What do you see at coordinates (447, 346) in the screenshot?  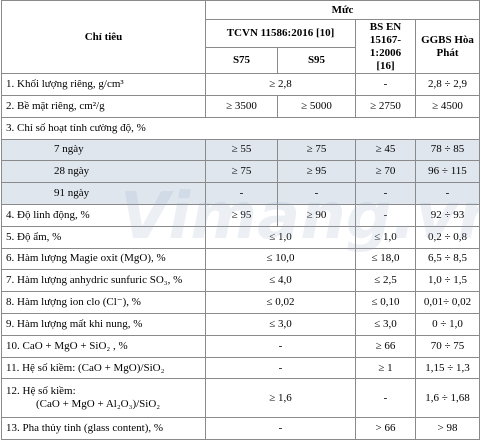 I see `table-cell: 70 ÷ 75` at bounding box center [447, 346].